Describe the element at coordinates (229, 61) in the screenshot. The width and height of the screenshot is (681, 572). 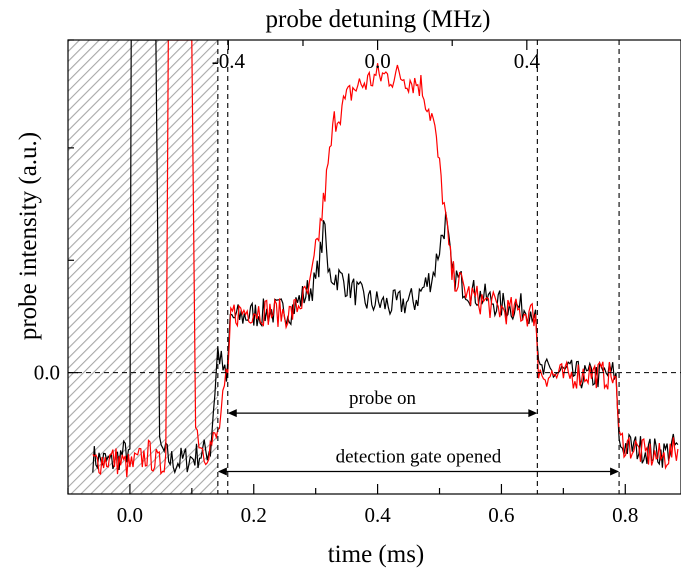
I see `x2-tick-label: -0.4` at that location.